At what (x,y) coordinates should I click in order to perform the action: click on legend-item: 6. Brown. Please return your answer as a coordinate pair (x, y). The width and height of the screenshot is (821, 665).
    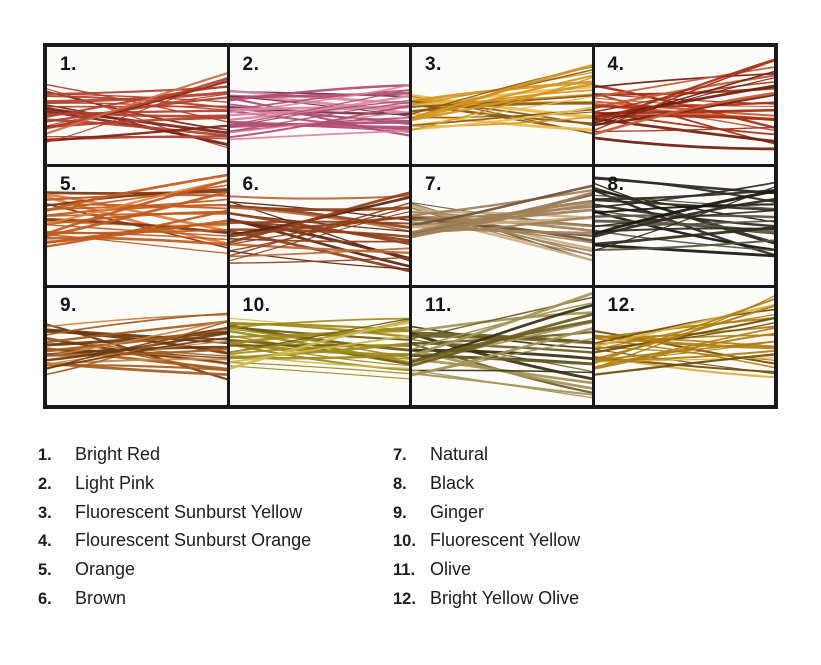
    Looking at the image, I should click on (215, 602).